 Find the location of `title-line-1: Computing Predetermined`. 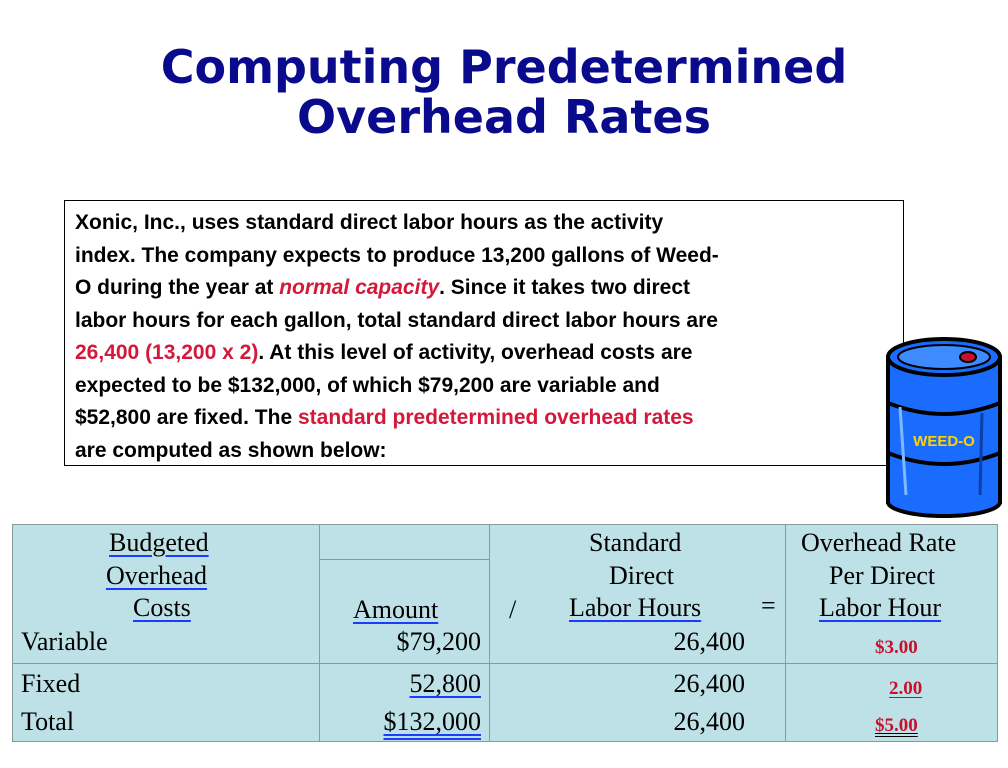

title-line-1: Computing Predetermined is located at coordinates (504, 67).